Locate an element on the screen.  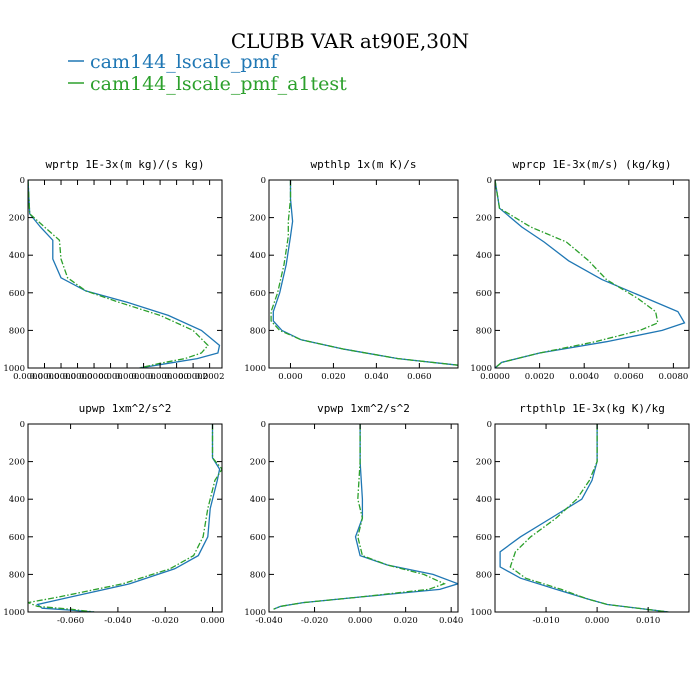
x-tick-label: 0.0040 is located at coordinates (584, 377).